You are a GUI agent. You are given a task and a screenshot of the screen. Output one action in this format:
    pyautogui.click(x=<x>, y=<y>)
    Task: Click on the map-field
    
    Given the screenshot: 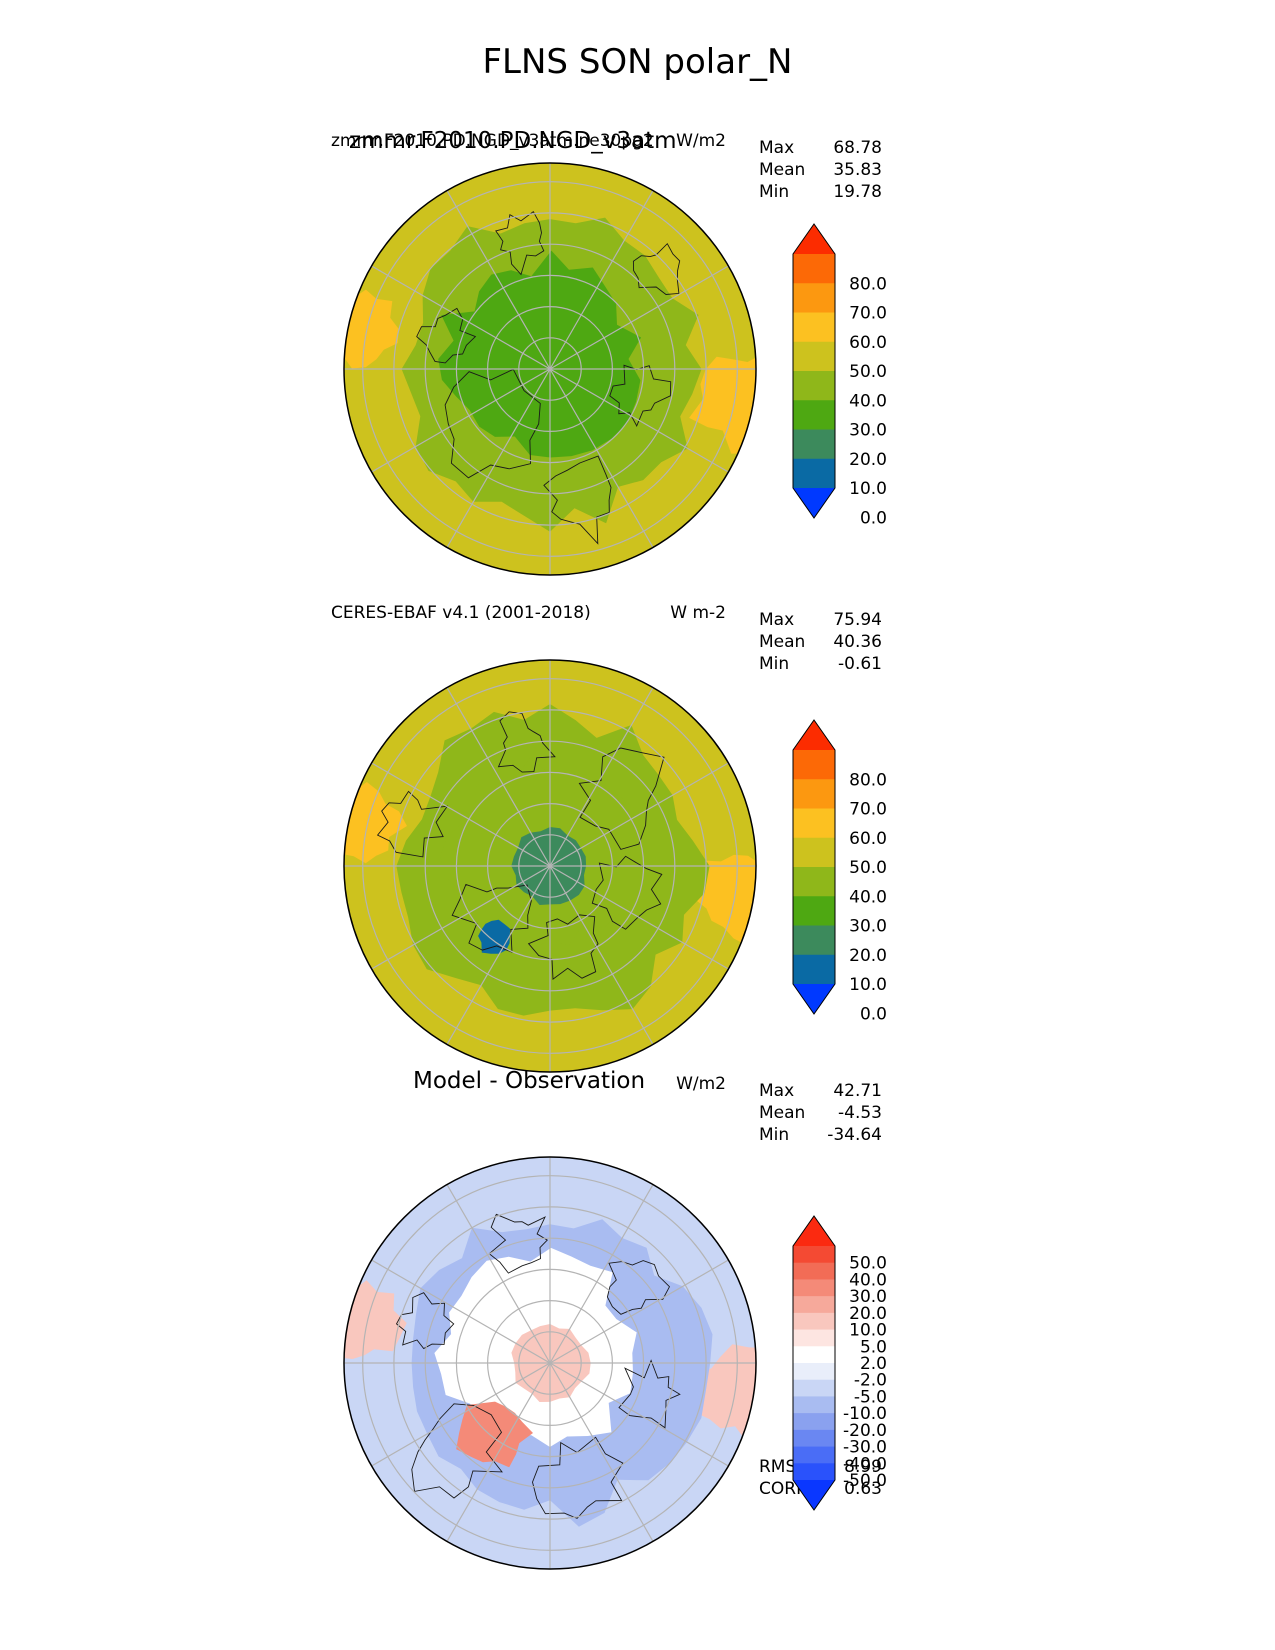 What is the action you would take?
    pyautogui.click(x=550, y=866)
    